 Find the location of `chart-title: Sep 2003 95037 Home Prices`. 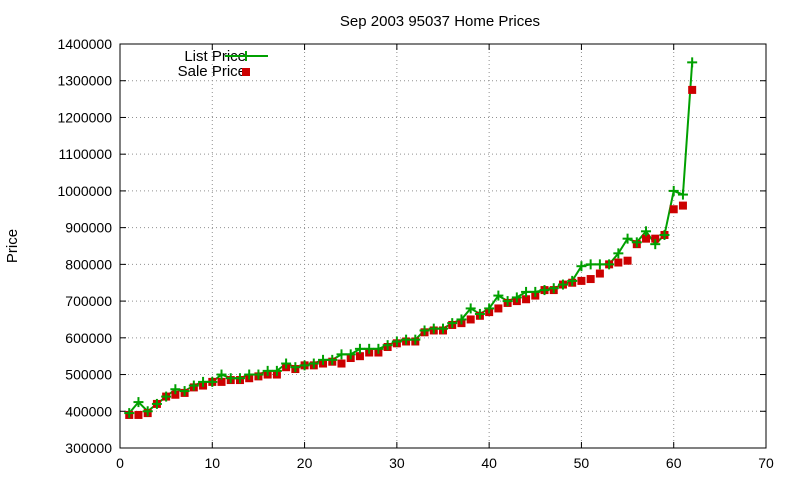

chart-title: Sep 2003 95037 Home Prices is located at coordinates (440, 21).